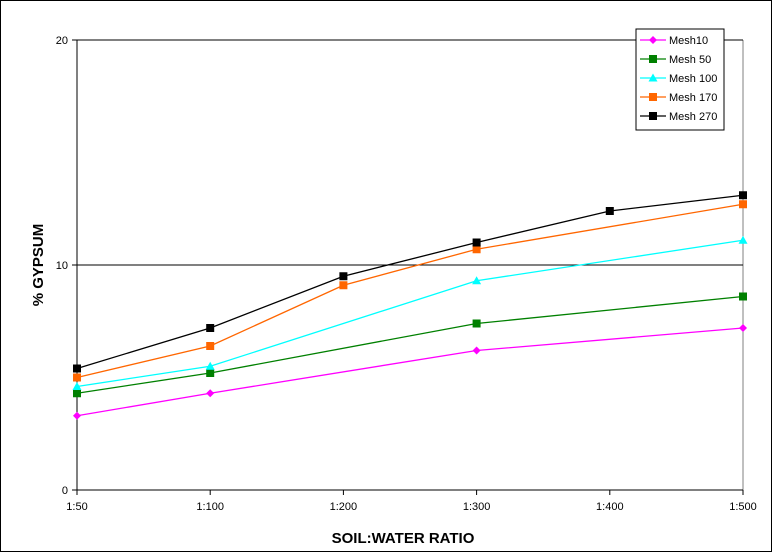 Image resolution: width=772 pixels, height=553 pixels. What do you see at coordinates (76, 507) in the screenshot?
I see `x-tick-label-0: 1:50` at bounding box center [76, 507].